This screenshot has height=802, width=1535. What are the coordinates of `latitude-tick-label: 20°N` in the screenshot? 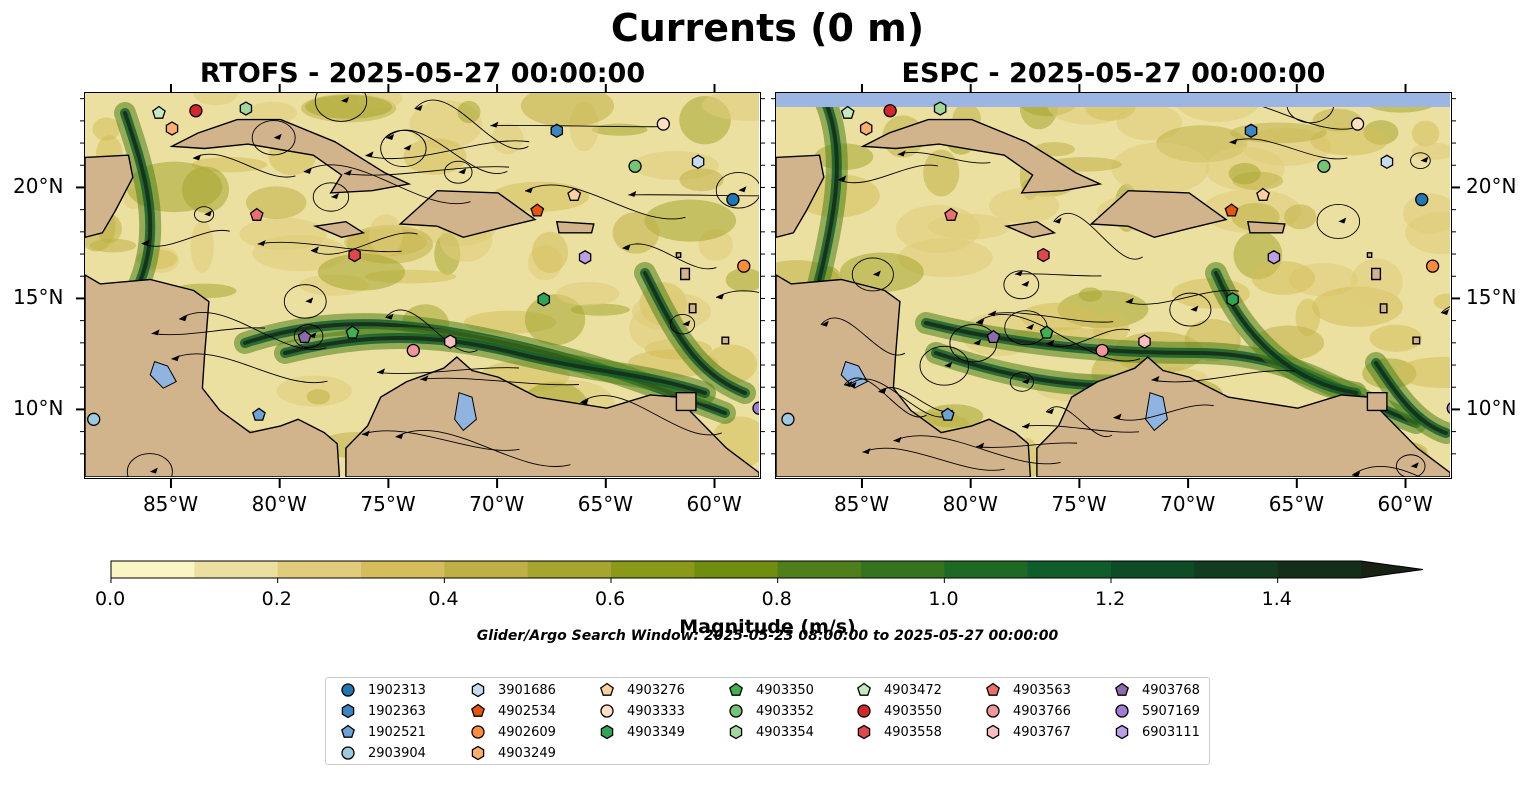 It's located at (1491, 186).